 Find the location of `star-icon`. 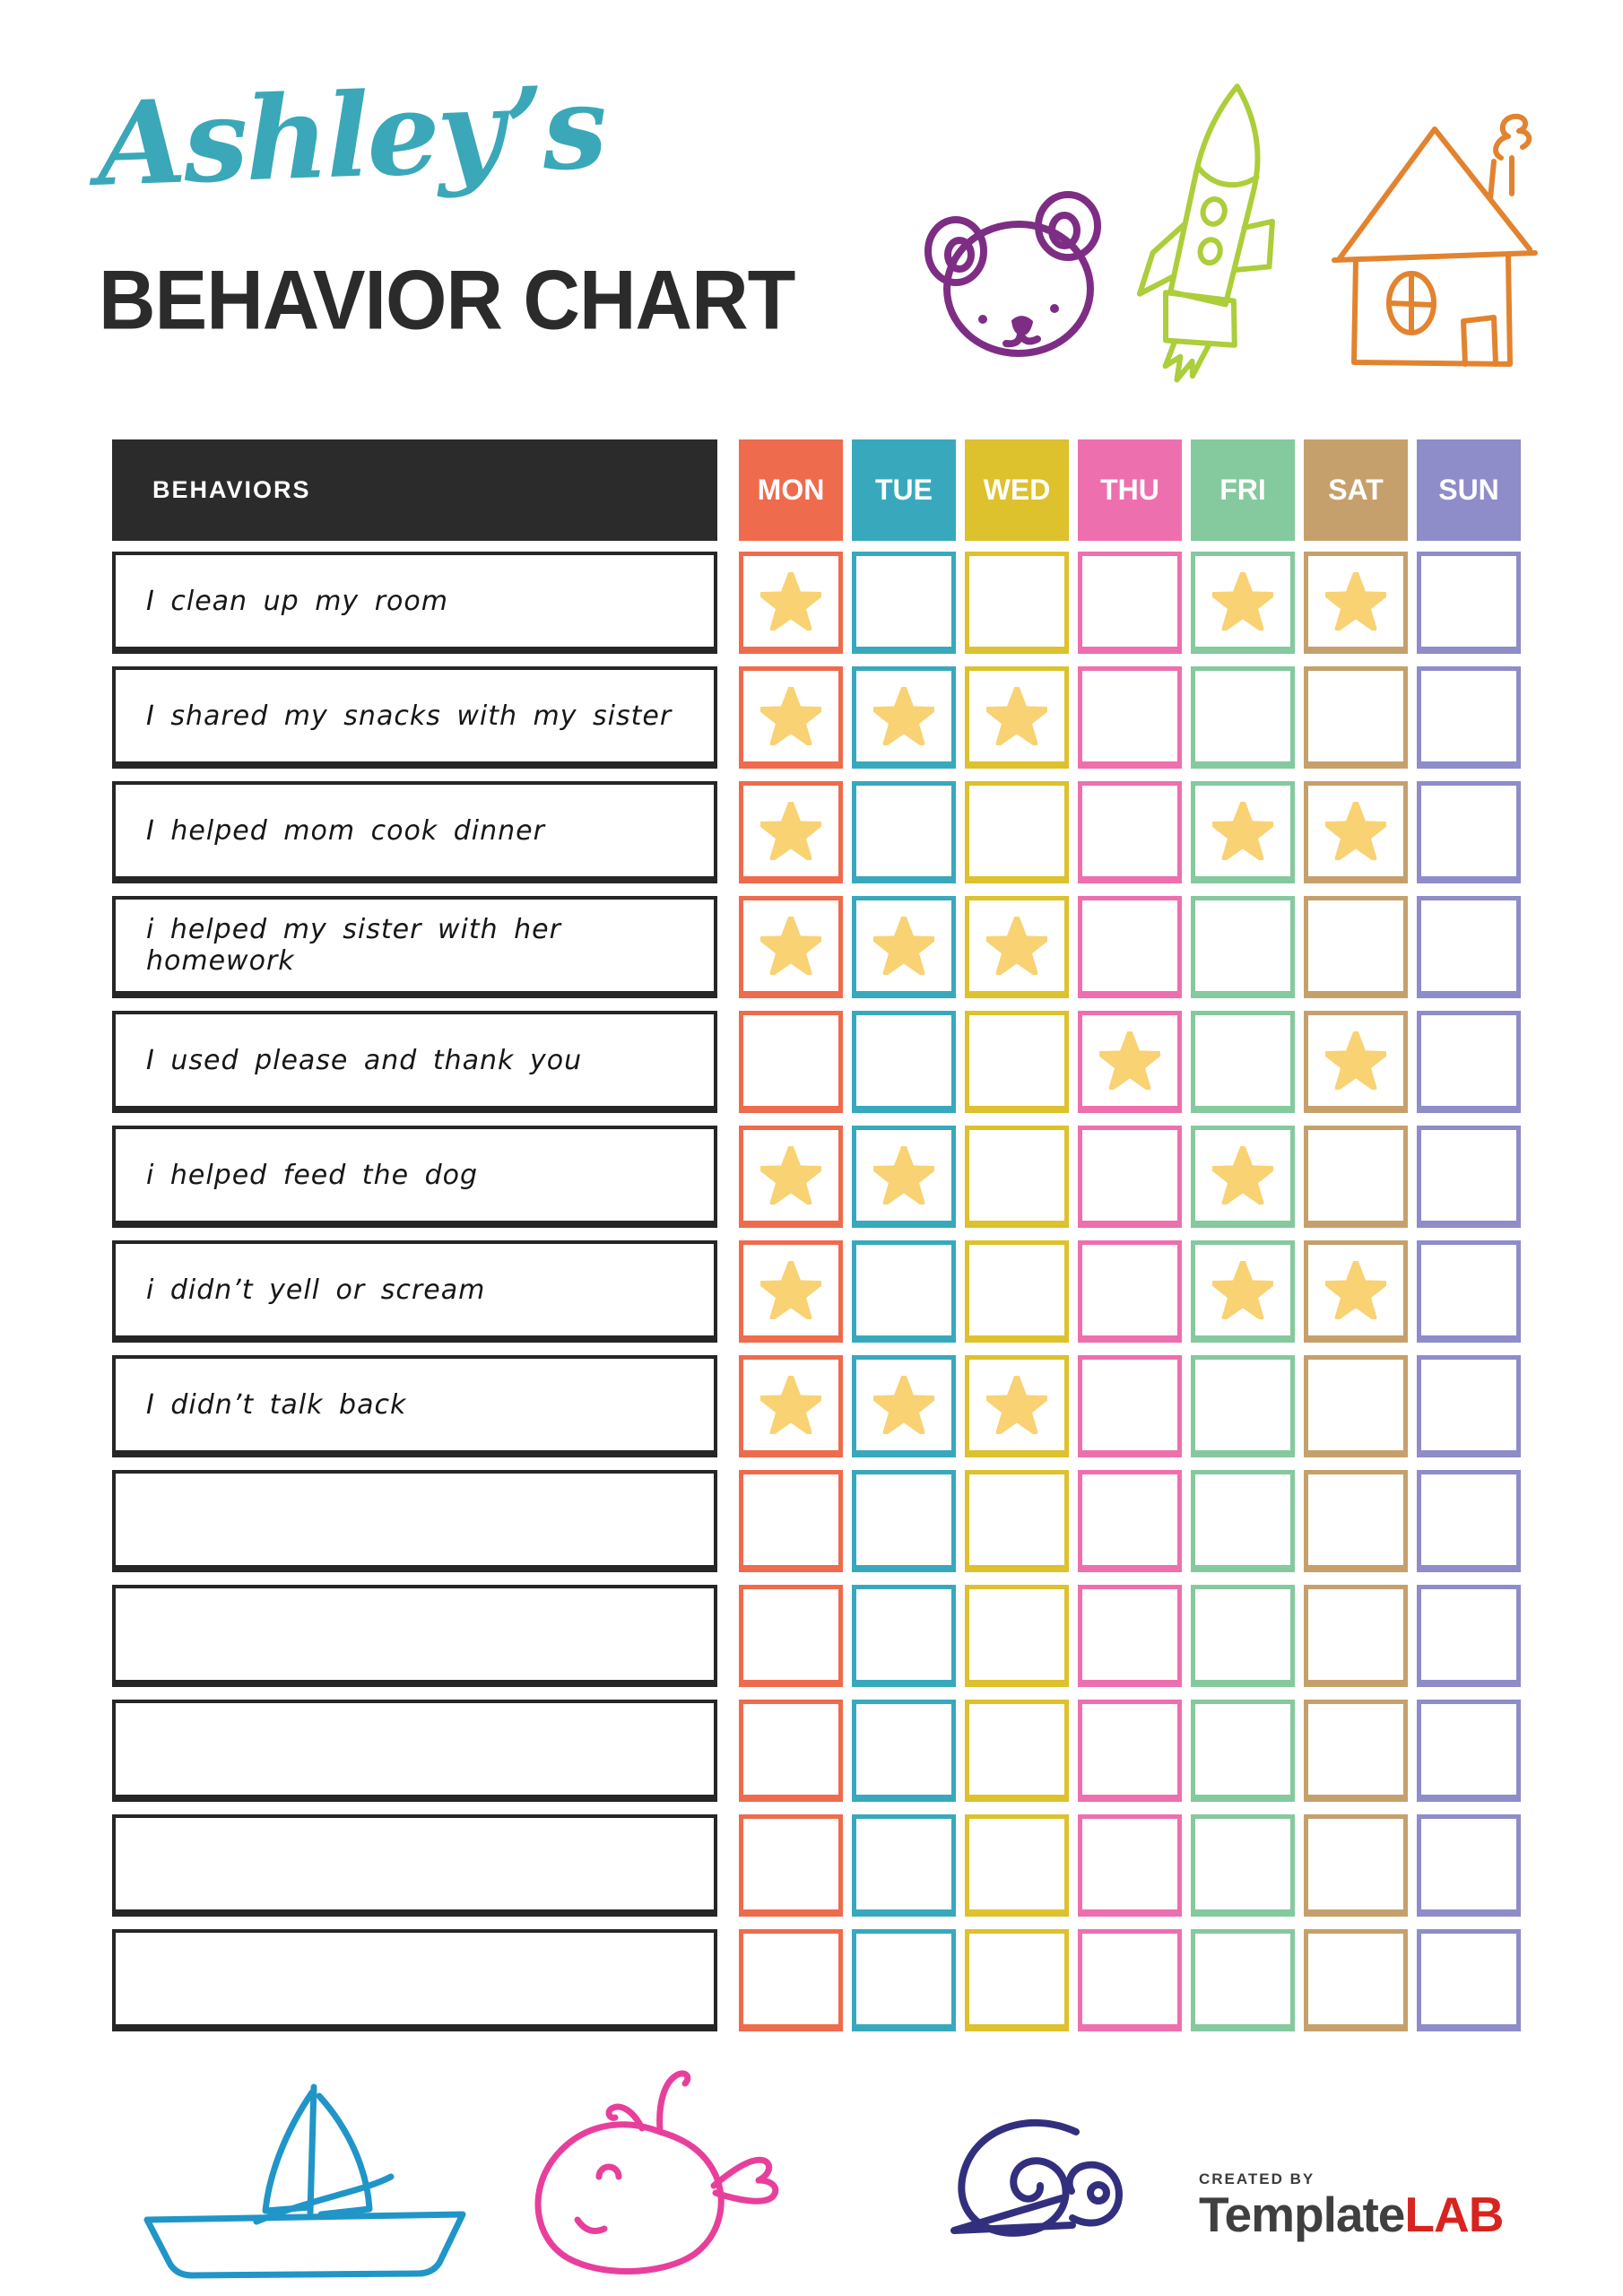

star-icon is located at coordinates (1355, 1290).